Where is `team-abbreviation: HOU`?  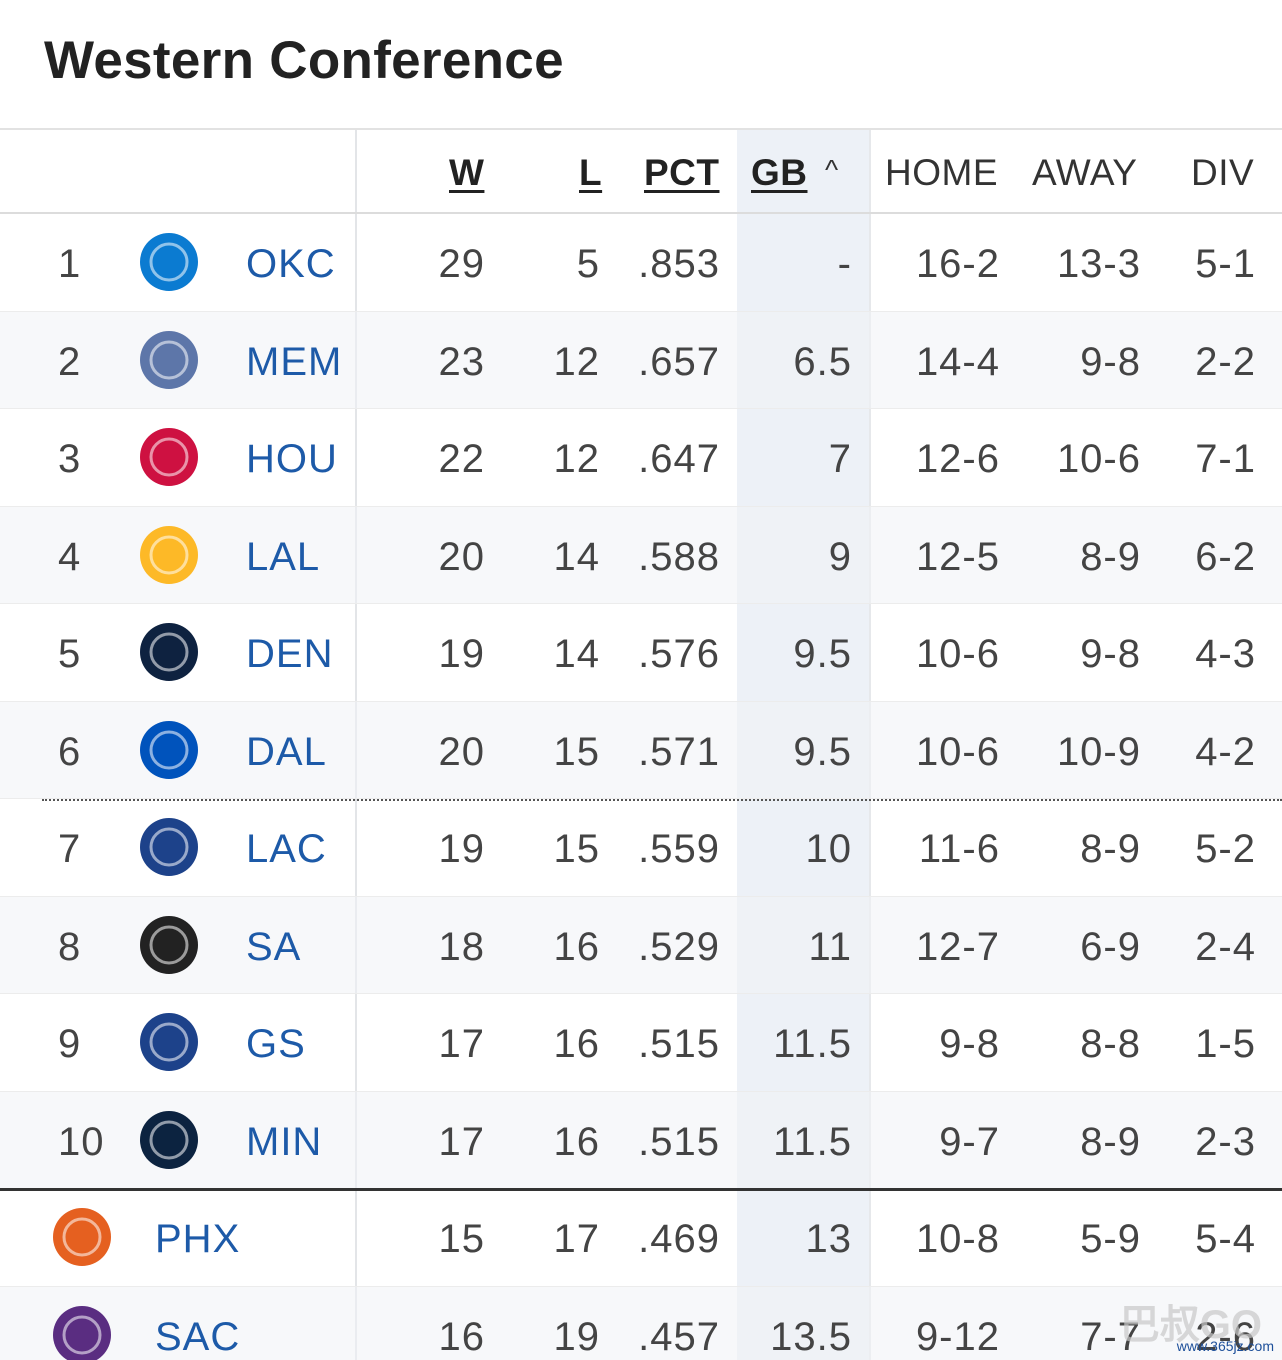
team-abbreviation: HOU is located at coordinates (292, 459).